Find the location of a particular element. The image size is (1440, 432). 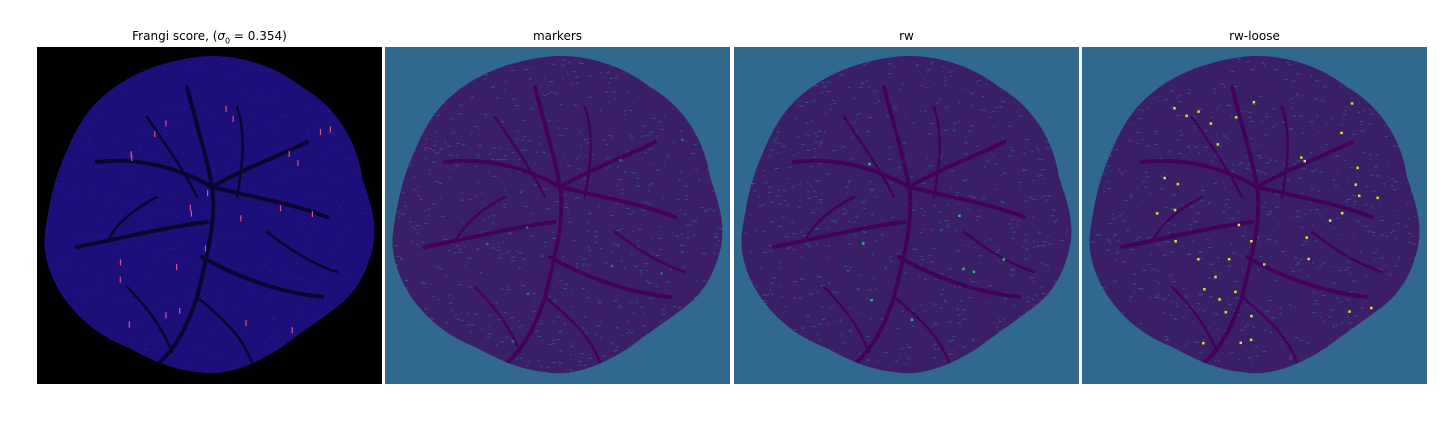

panel-title-markers: markers is located at coordinates (557, 36).